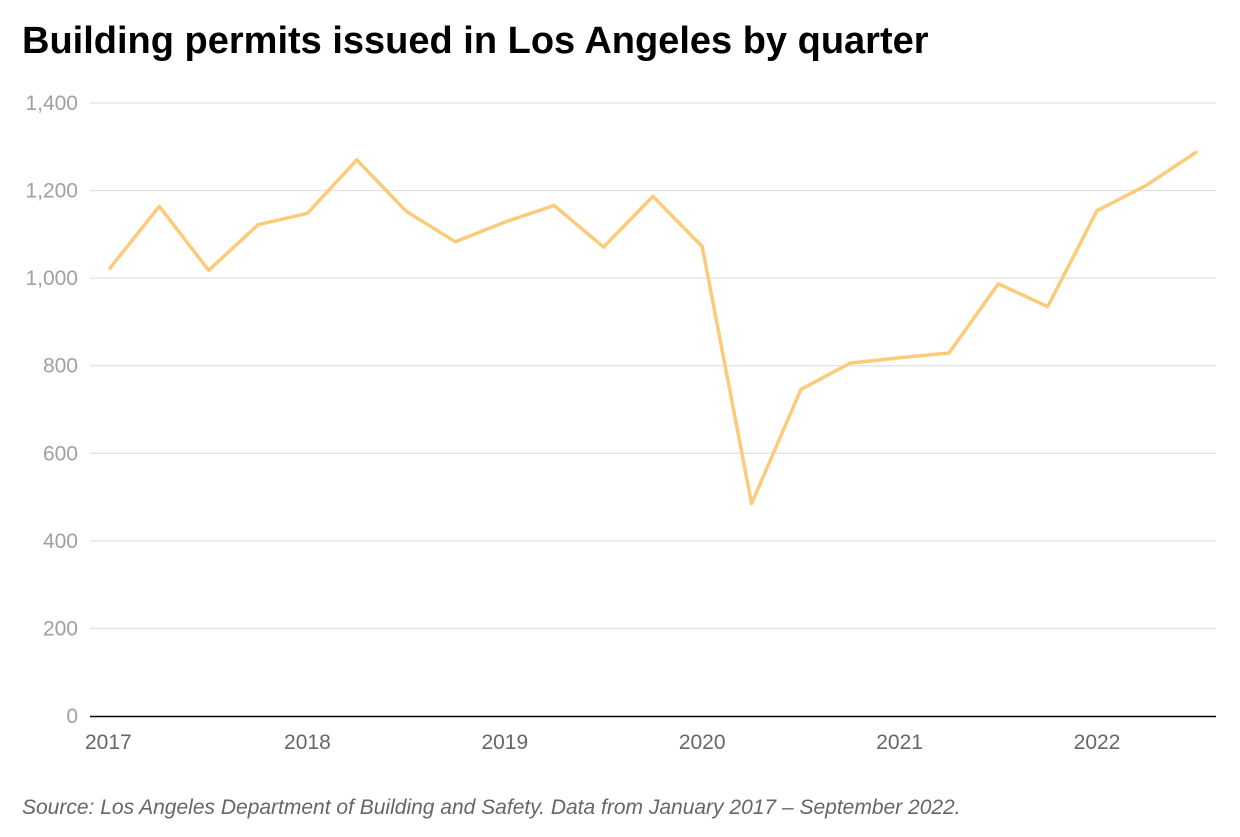 The width and height of the screenshot is (1240, 837). I want to click on x-tick-label: 2018, so click(307, 742).